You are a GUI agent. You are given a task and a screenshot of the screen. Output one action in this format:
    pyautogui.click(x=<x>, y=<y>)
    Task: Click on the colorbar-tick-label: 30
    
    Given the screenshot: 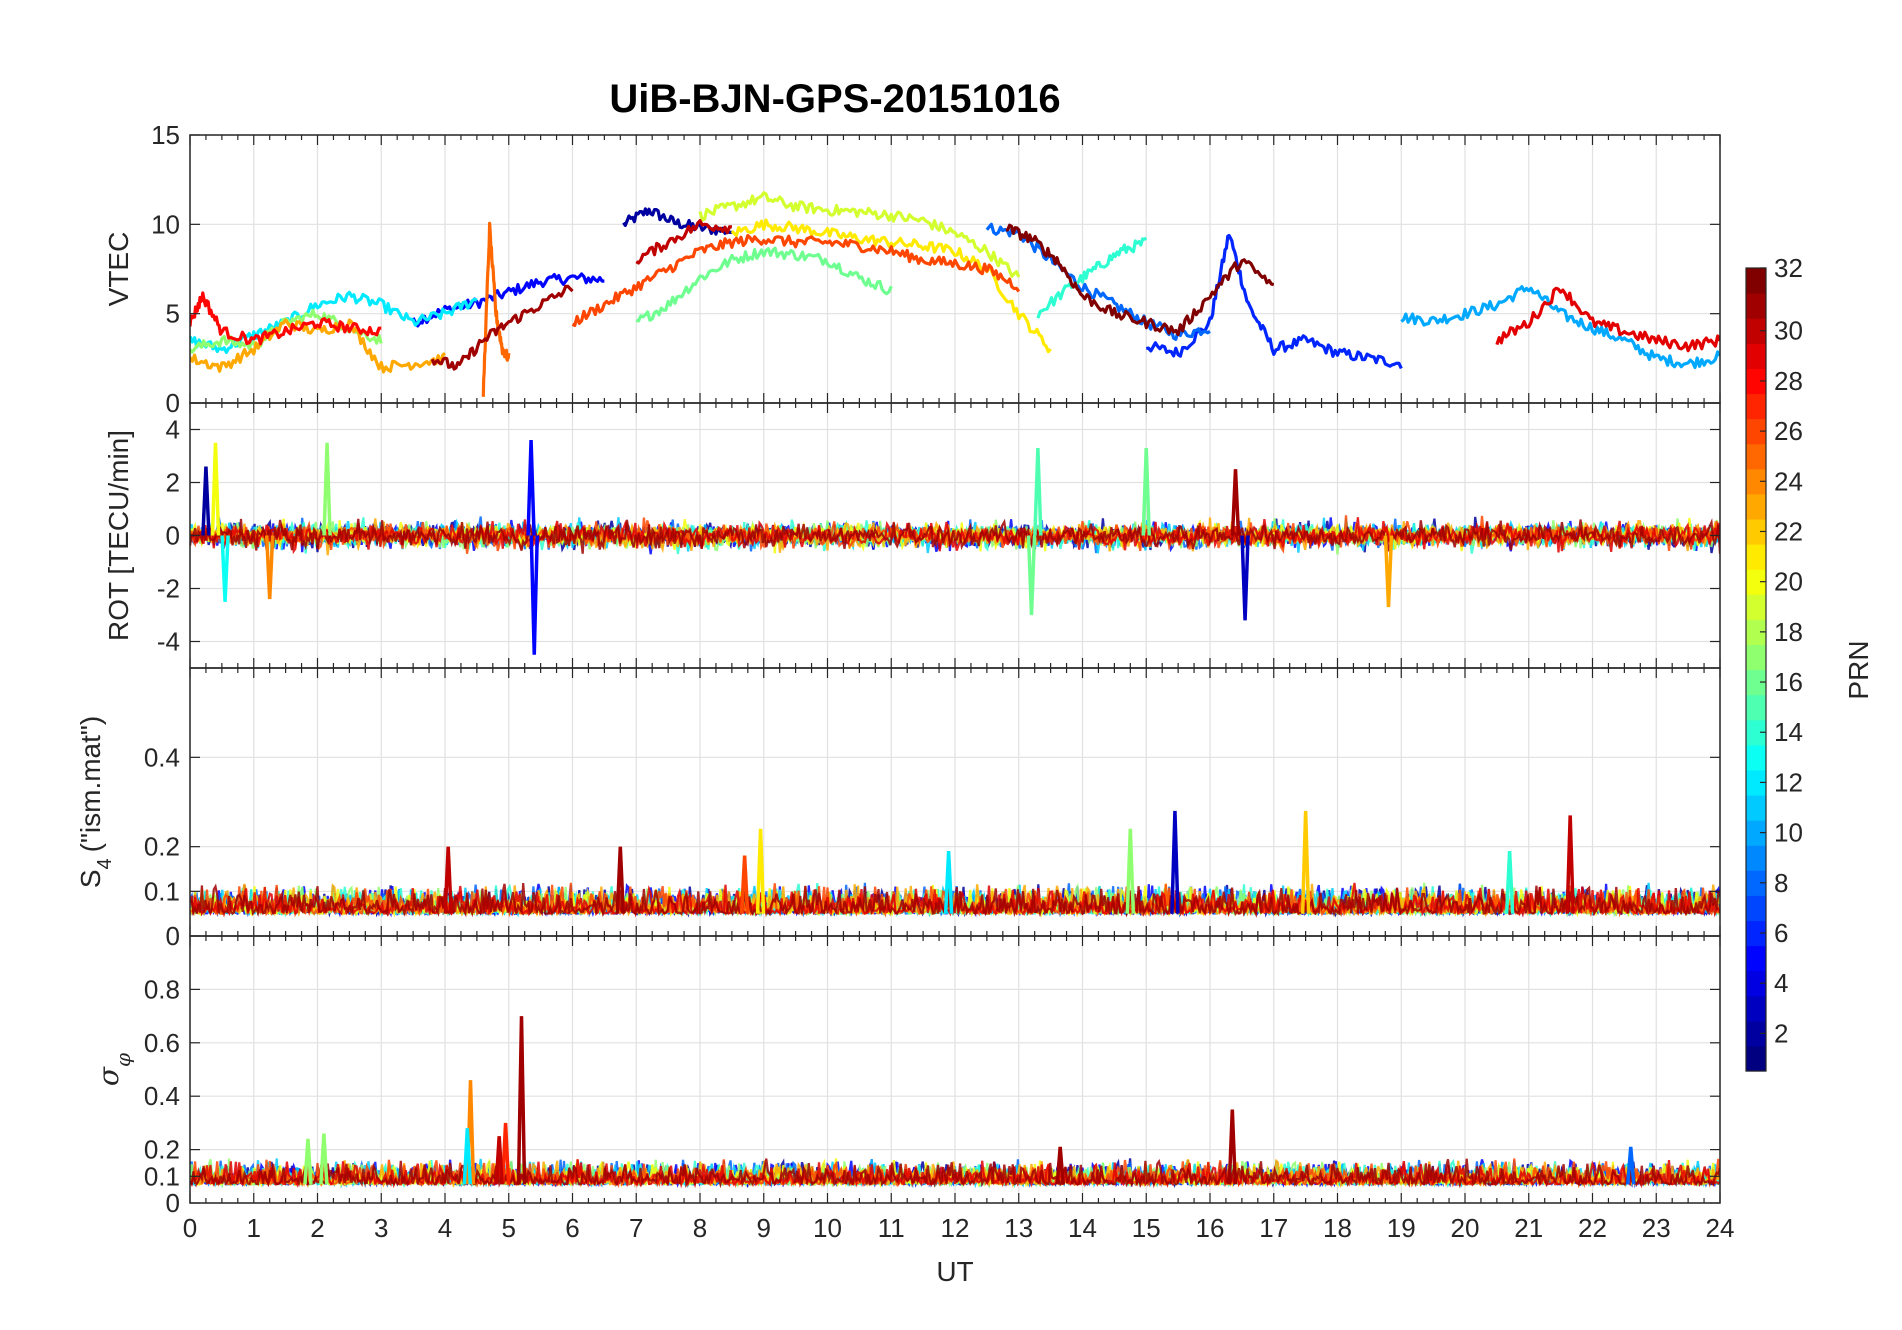 What is the action you would take?
    pyautogui.click(x=1788, y=331)
    